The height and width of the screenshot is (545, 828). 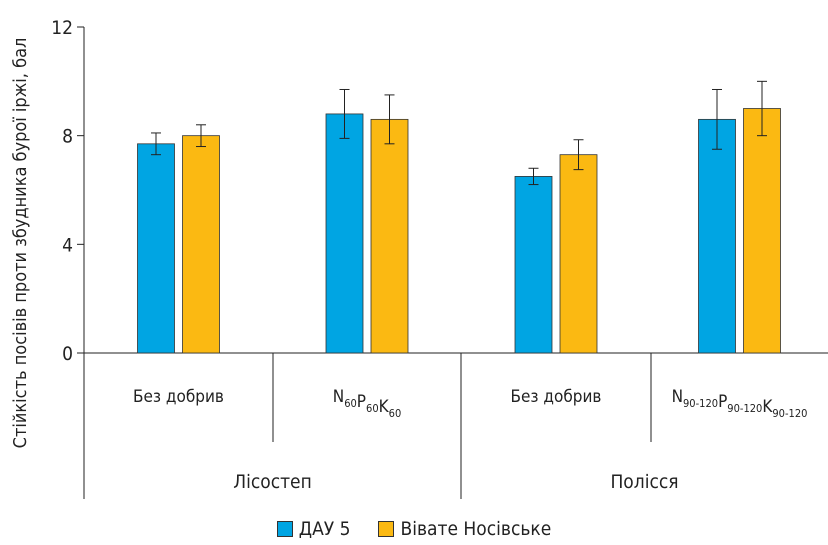 What do you see at coordinates (272, 482) in the screenshot?
I see `group-label: Лісостеп` at bounding box center [272, 482].